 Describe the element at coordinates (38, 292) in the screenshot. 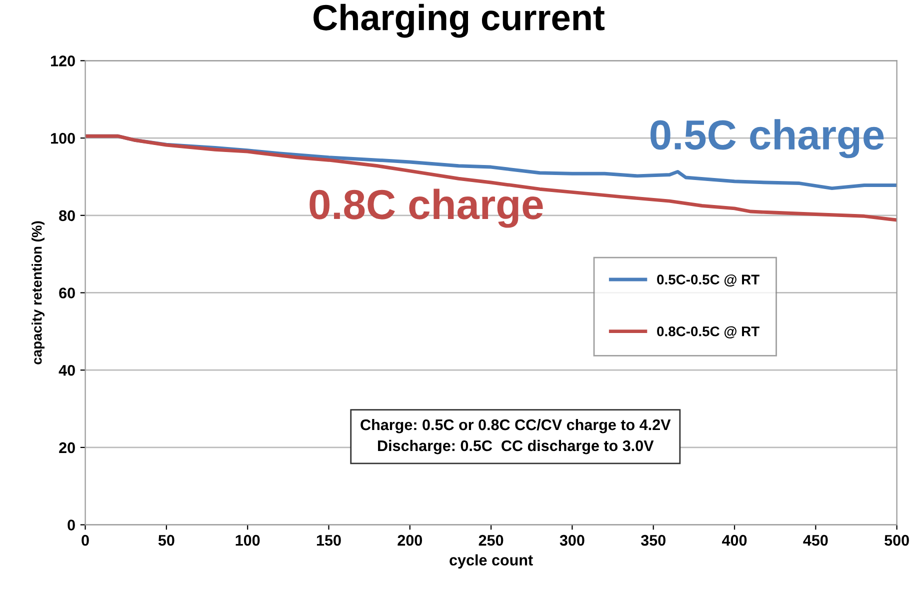

I see `y-axis-title: capacity retention (%)` at that location.